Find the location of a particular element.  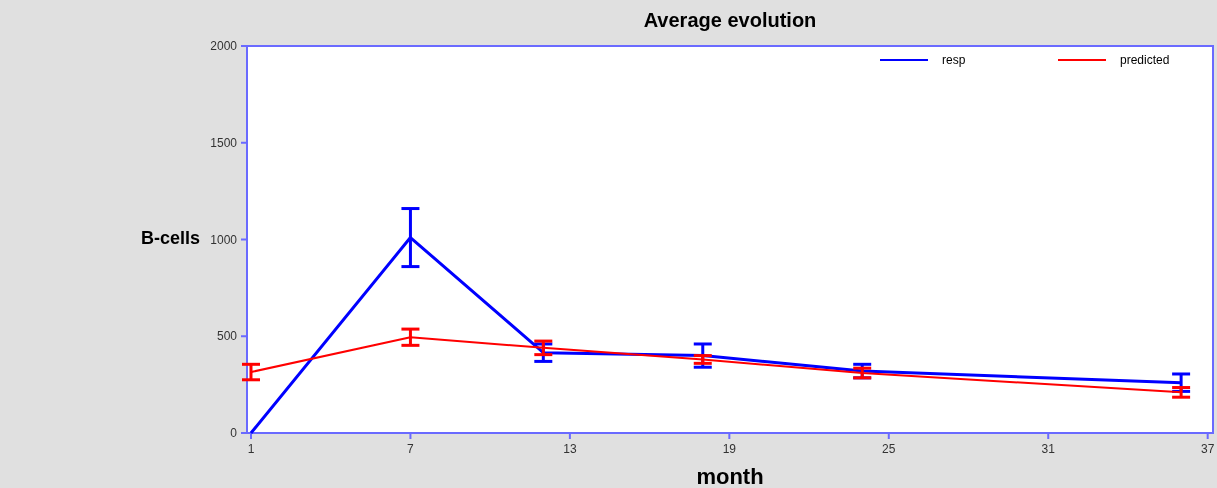

legend-label: resp is located at coordinates (954, 60).